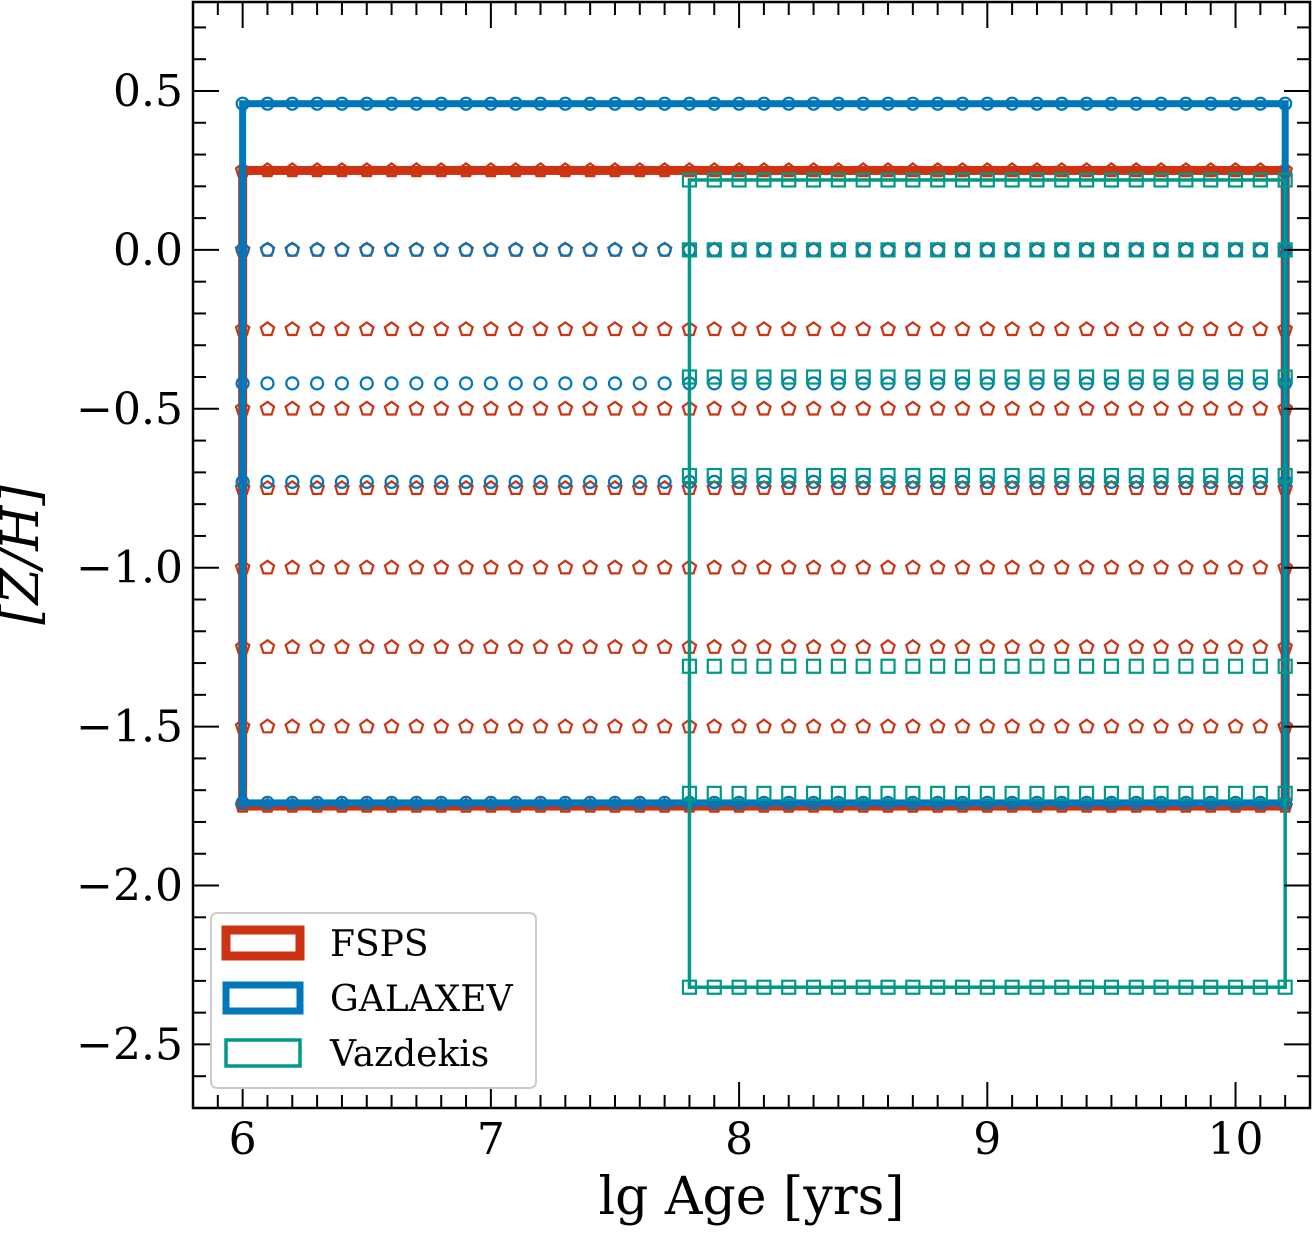  I want to click on x-tick-label: 8, so click(739, 1139).